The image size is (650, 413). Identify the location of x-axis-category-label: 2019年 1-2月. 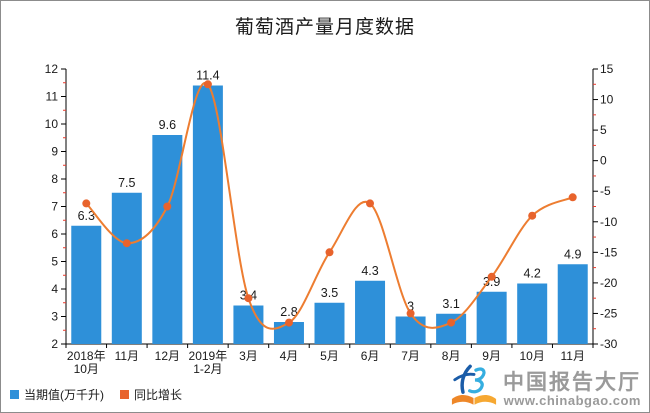
(208, 362).